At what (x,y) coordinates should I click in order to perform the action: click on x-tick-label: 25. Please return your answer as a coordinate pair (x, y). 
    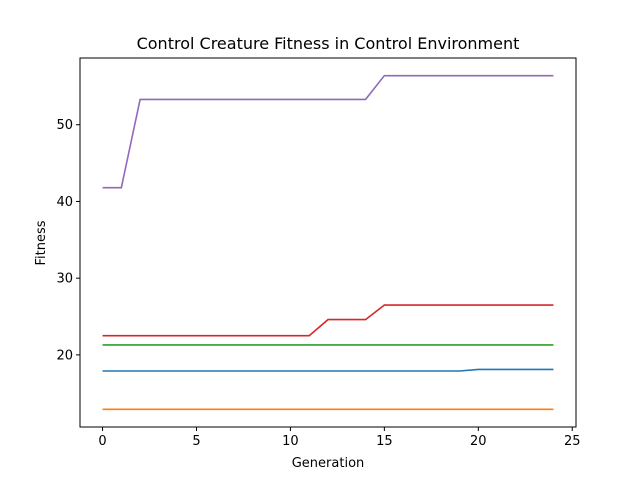
    Looking at the image, I should click on (572, 441).